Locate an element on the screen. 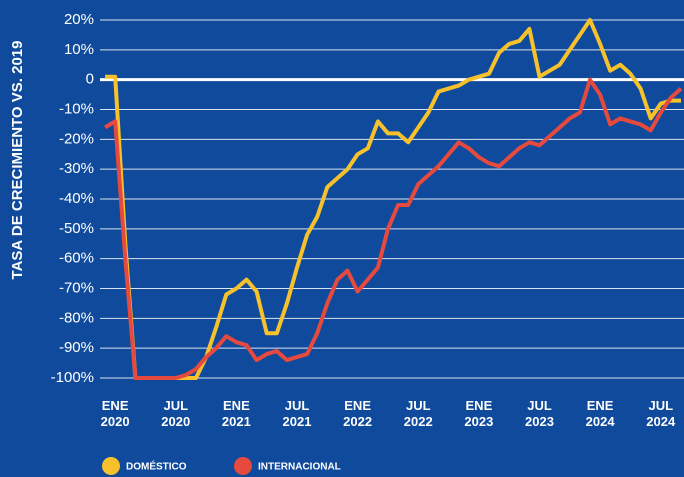 The image size is (684, 477). y-tick-label: -40% is located at coordinates (76, 198).